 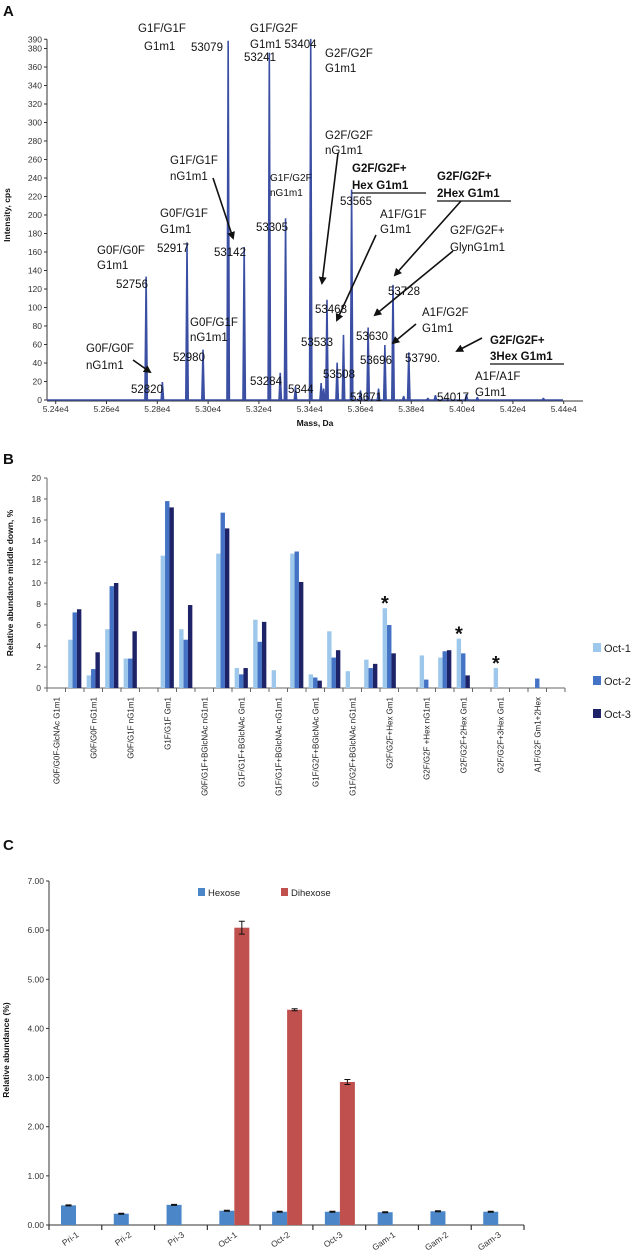 I want to click on y-tick-label: 6.00, so click(x=35, y=930).